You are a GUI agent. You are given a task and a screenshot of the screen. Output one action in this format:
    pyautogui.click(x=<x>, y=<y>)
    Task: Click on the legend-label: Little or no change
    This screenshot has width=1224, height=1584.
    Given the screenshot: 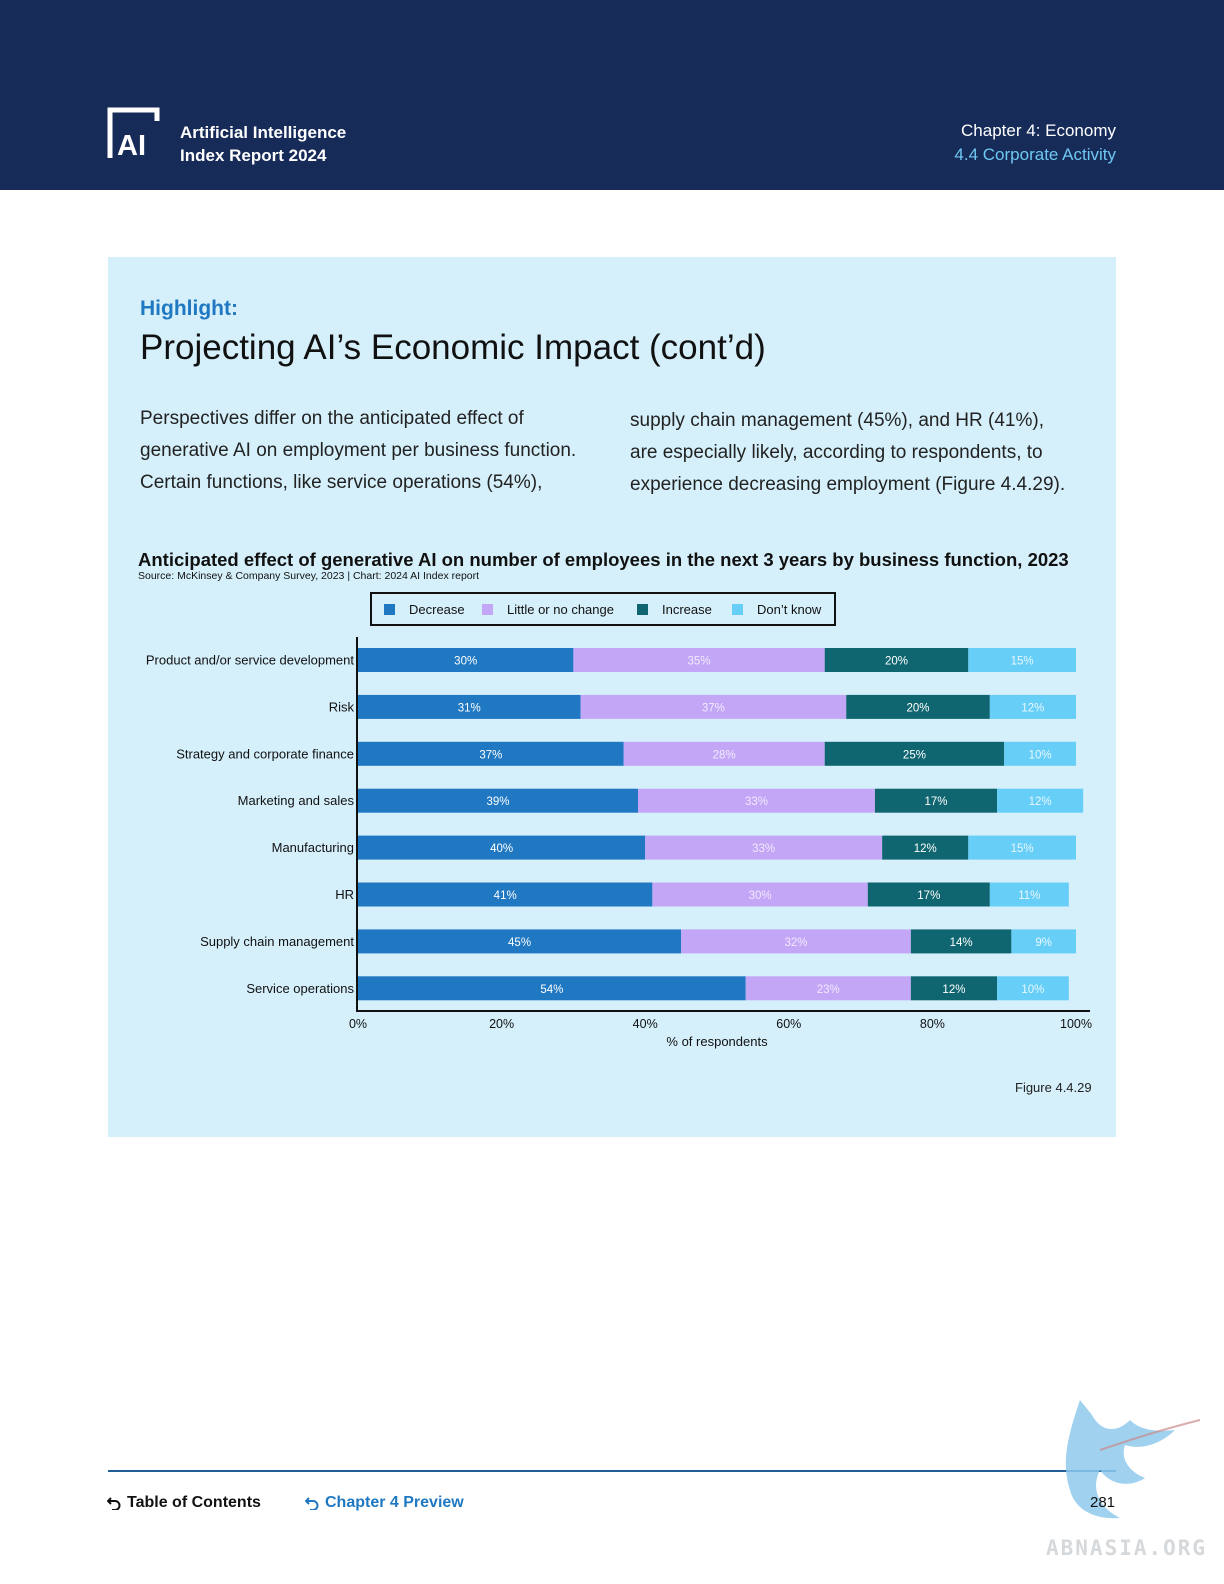 What is the action you would take?
    pyautogui.click(x=560, y=609)
    